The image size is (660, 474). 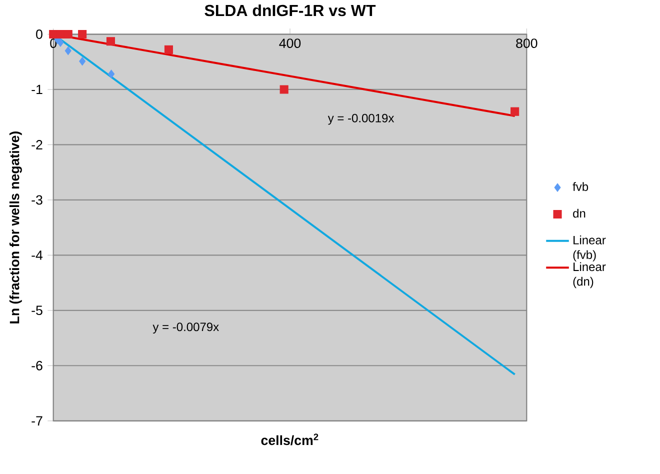 I want to click on legend-label: Linear (dn), so click(x=589, y=275).